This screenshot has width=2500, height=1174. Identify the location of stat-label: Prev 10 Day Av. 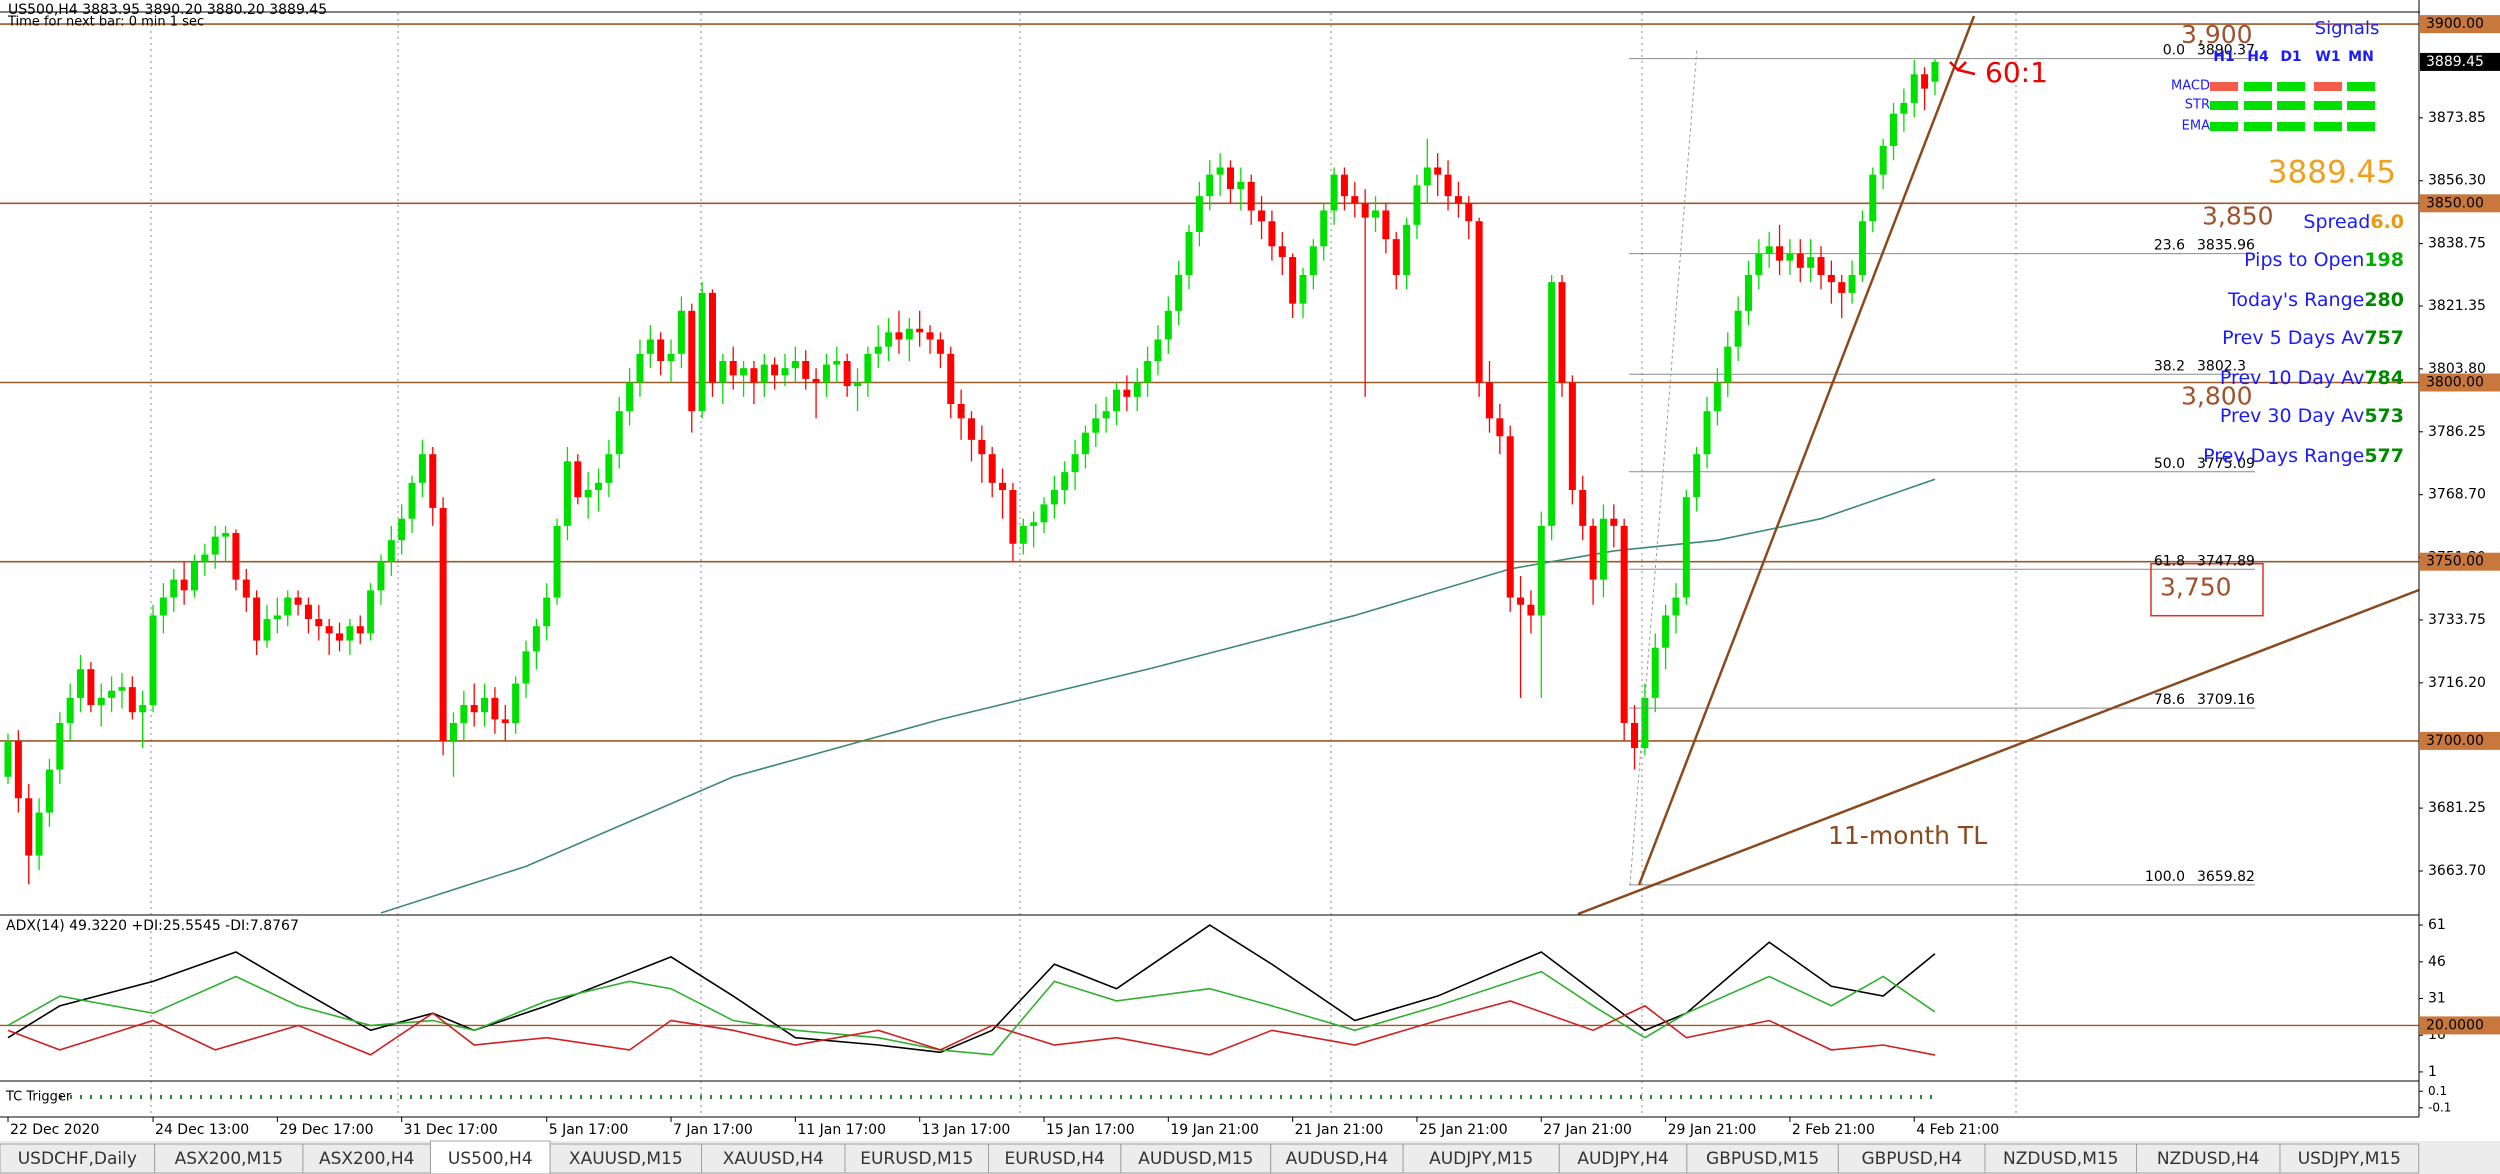
(2292, 378).